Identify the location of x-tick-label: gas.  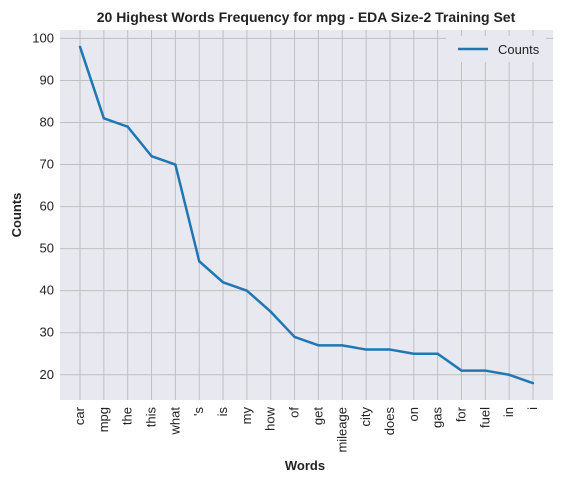
(437, 417).